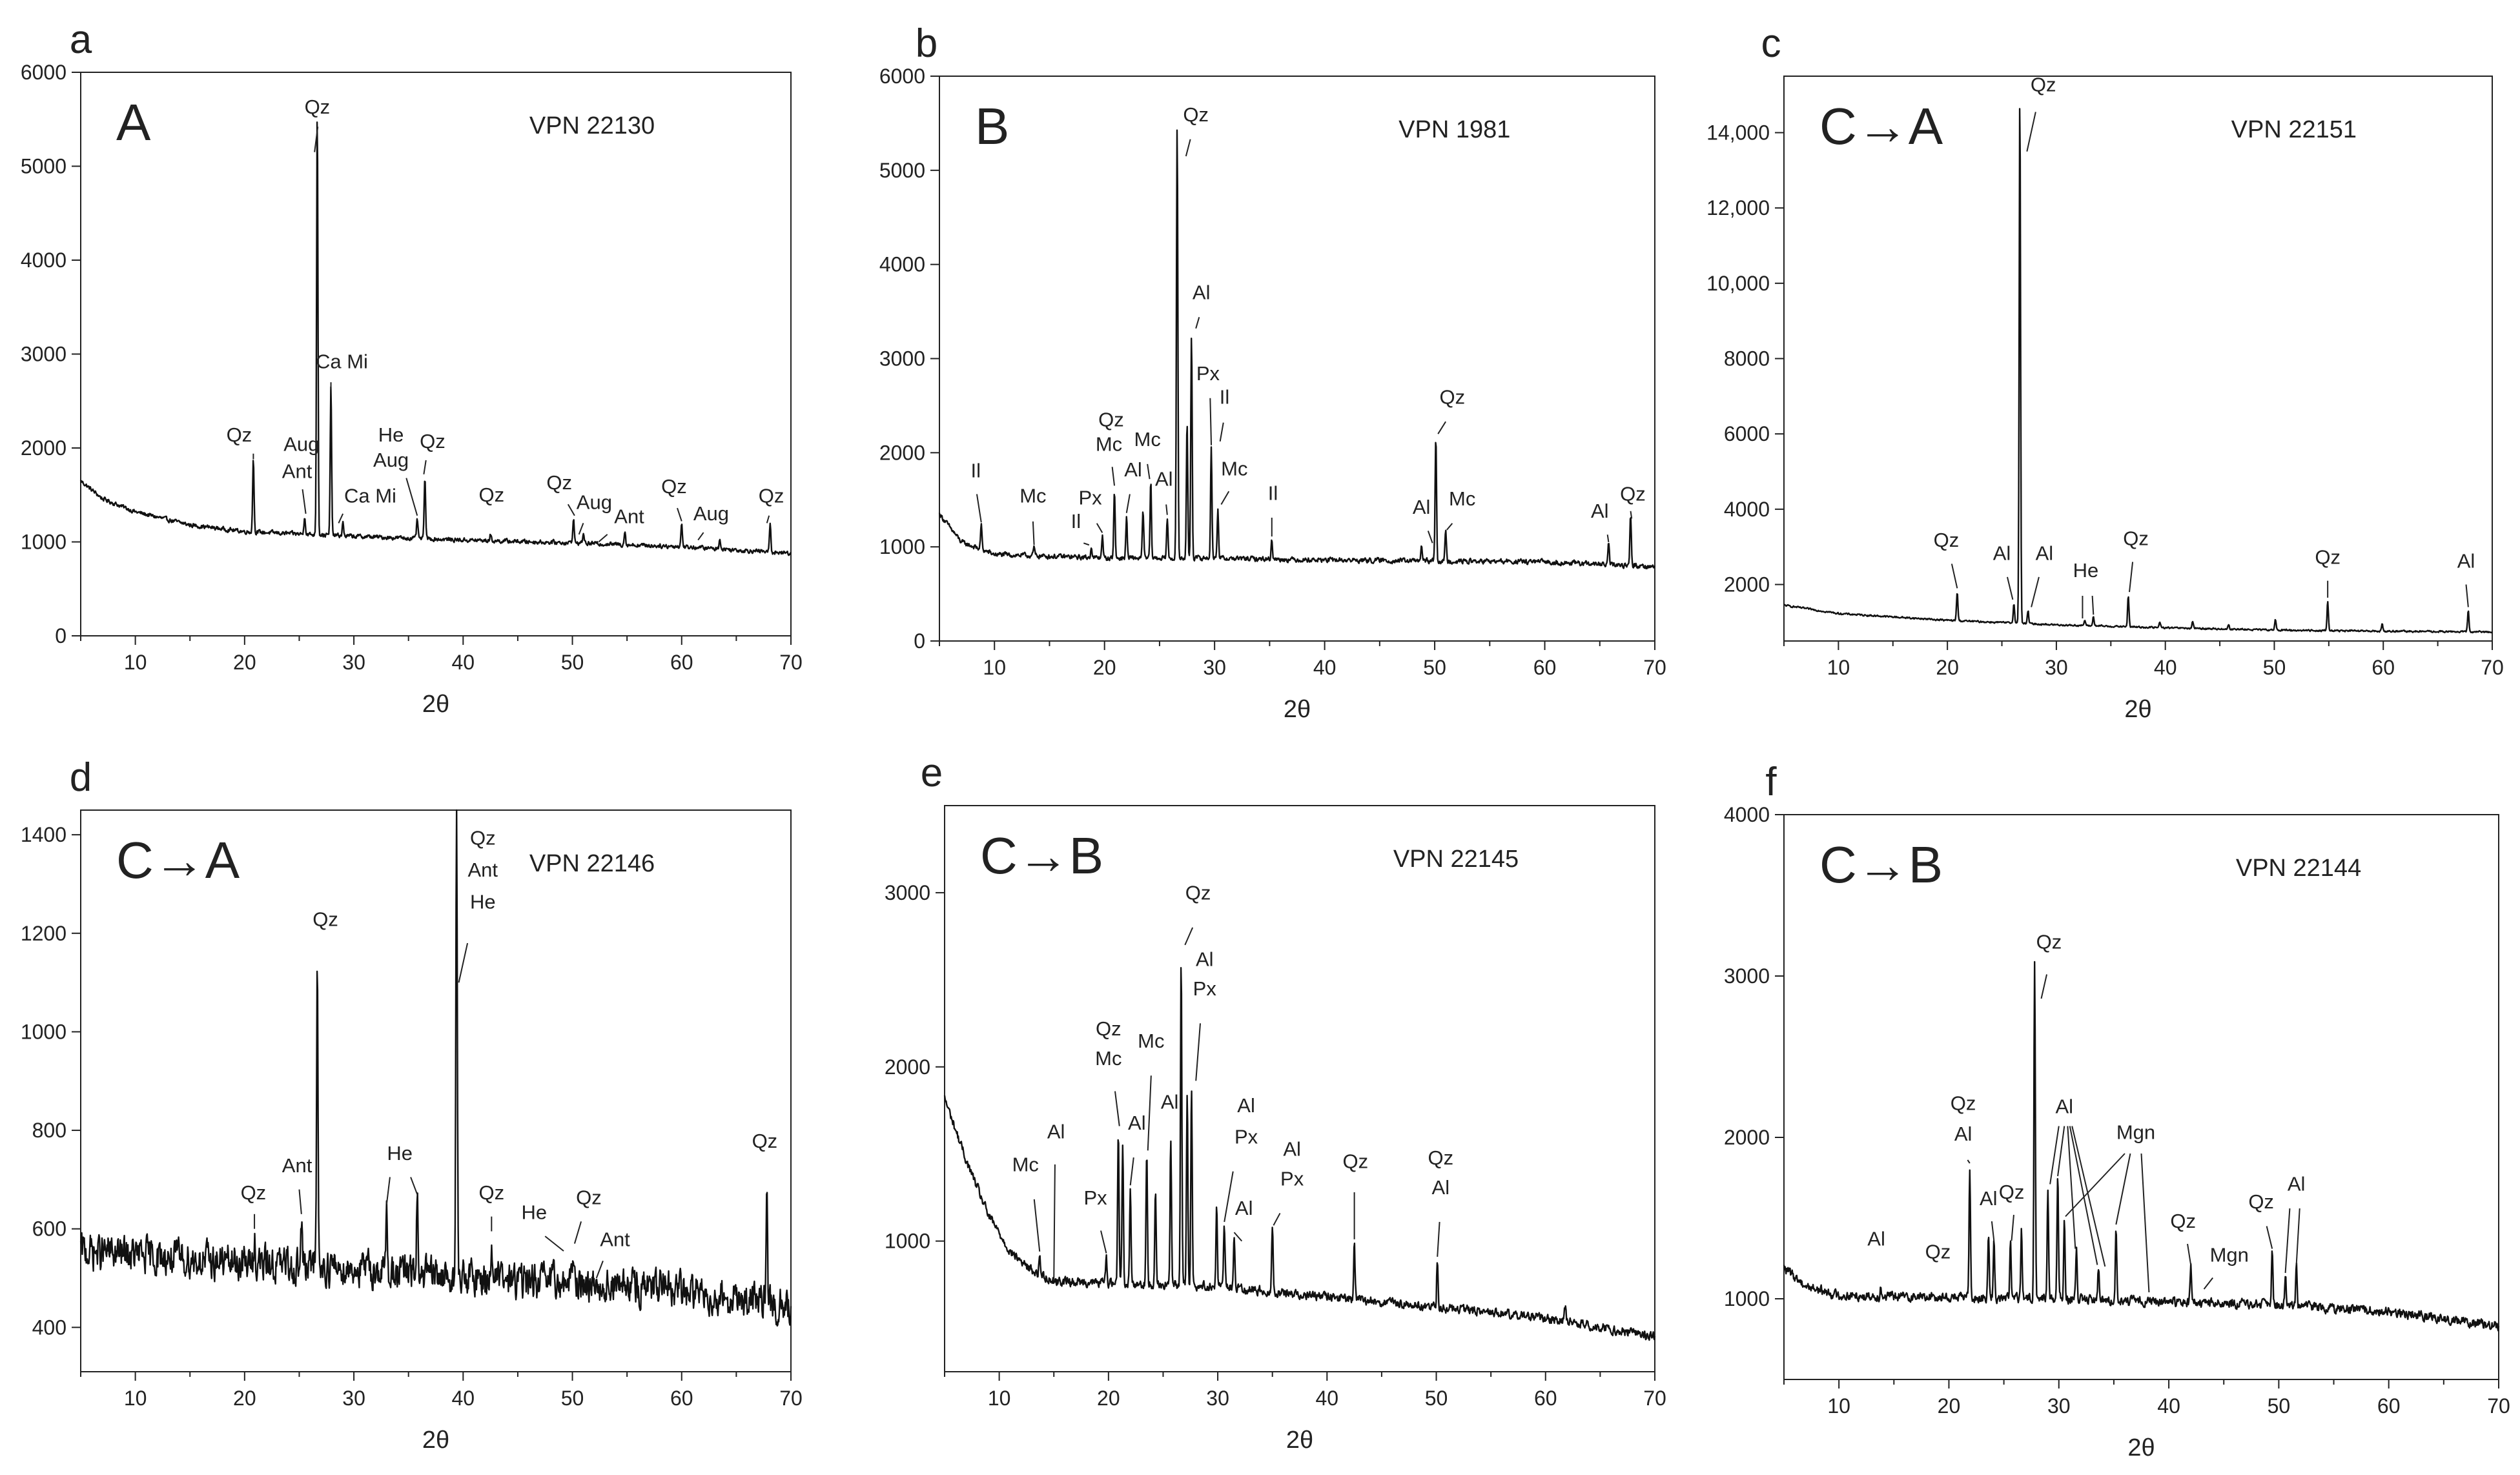  What do you see at coordinates (1273, 493) in the screenshot?
I see `peak-label: Il` at bounding box center [1273, 493].